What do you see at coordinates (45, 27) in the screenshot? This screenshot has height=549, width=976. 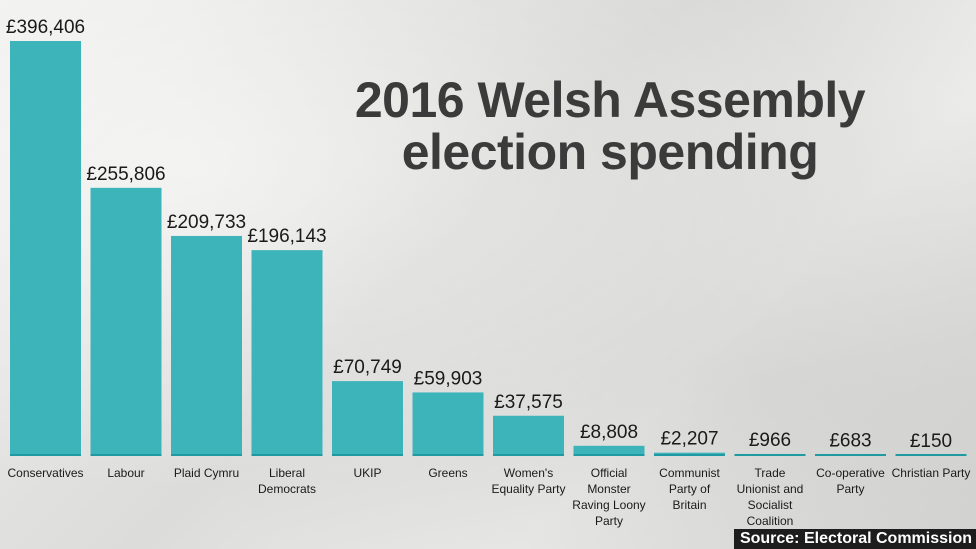 I see `value-label-0: £396,406` at bounding box center [45, 27].